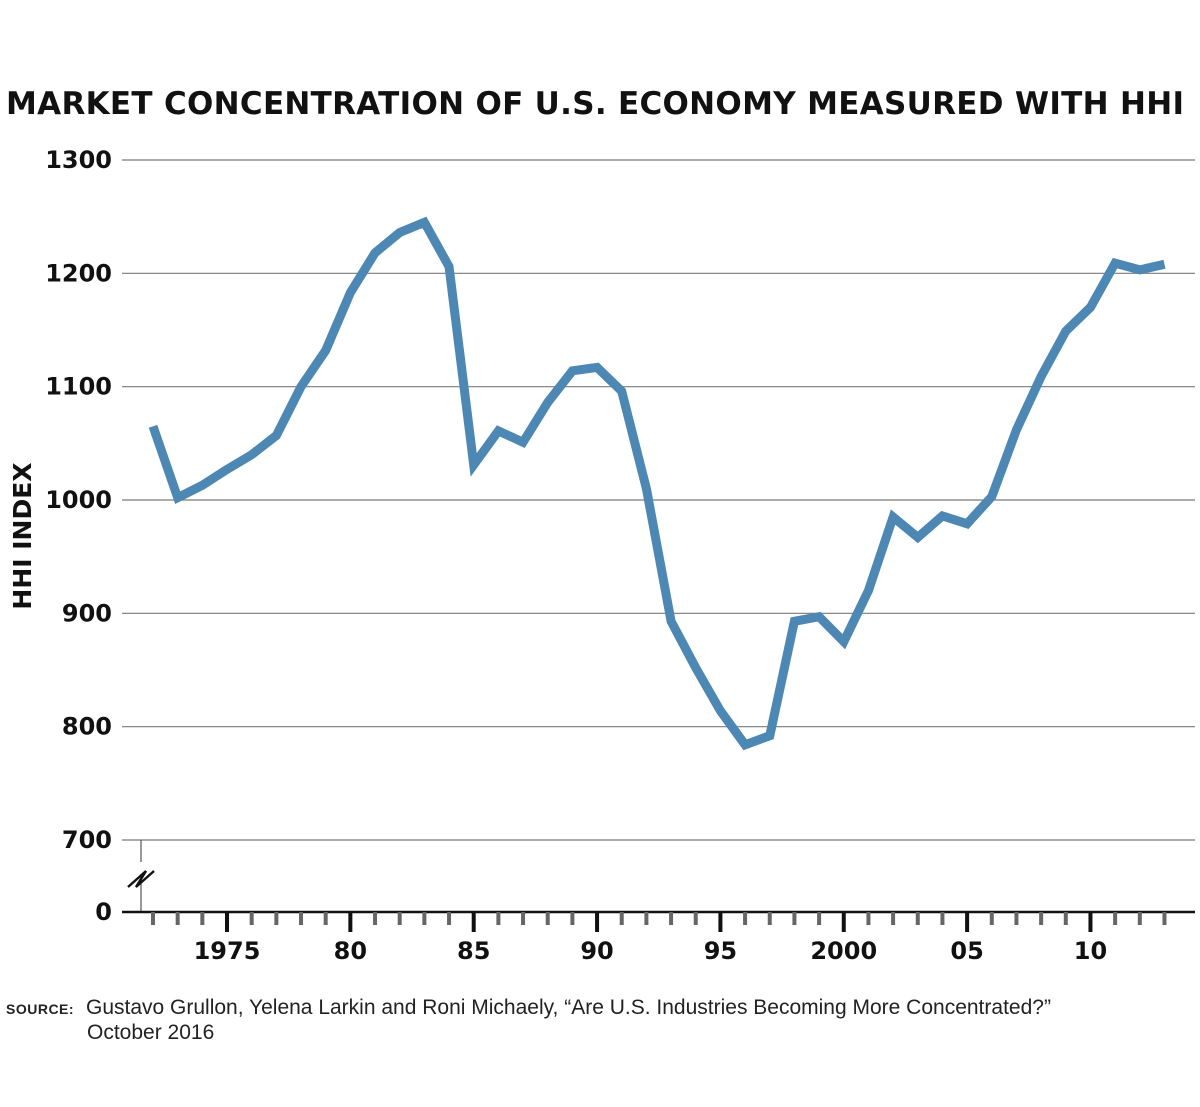 This screenshot has width=1200, height=1107. Describe the element at coordinates (967, 922) in the screenshot. I see `x-tick-2005` at that location.